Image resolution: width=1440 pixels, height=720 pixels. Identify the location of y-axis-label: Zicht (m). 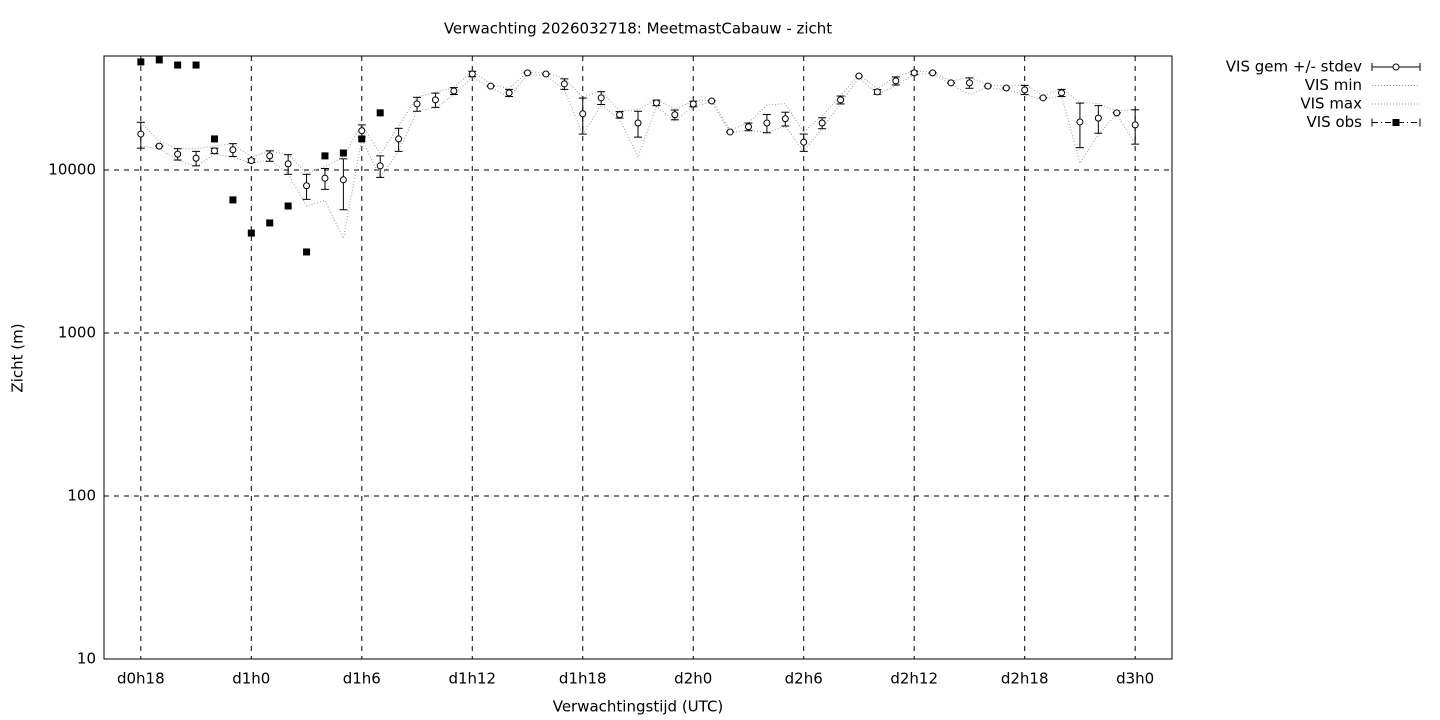
(18, 357).